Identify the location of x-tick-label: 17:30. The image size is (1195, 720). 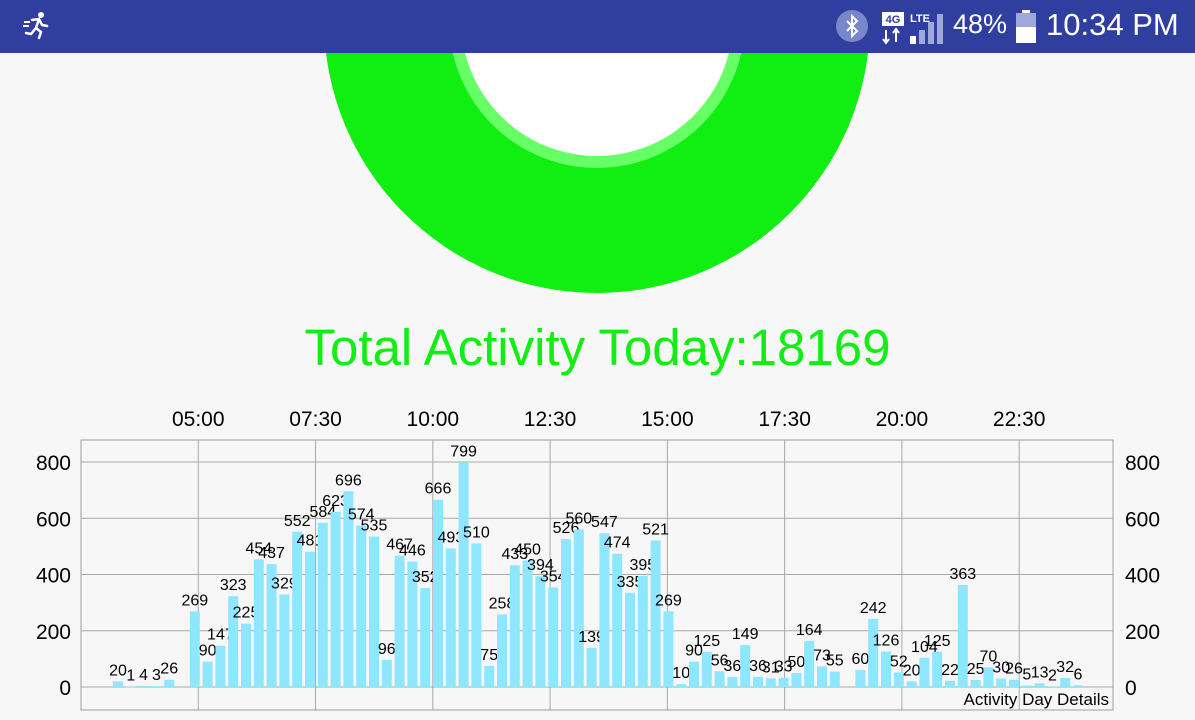
(784, 419).